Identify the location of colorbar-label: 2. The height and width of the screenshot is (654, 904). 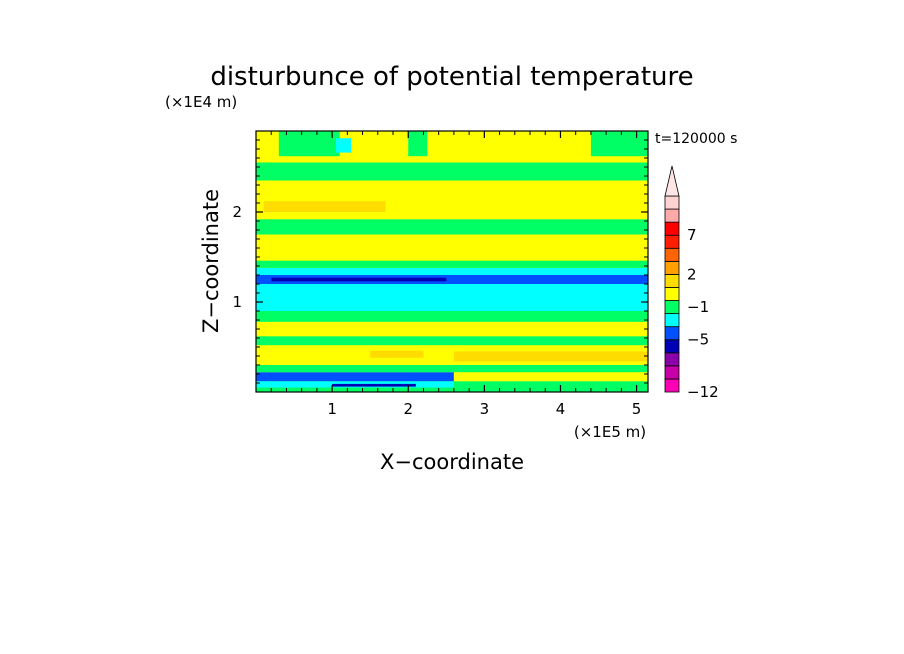
(692, 274).